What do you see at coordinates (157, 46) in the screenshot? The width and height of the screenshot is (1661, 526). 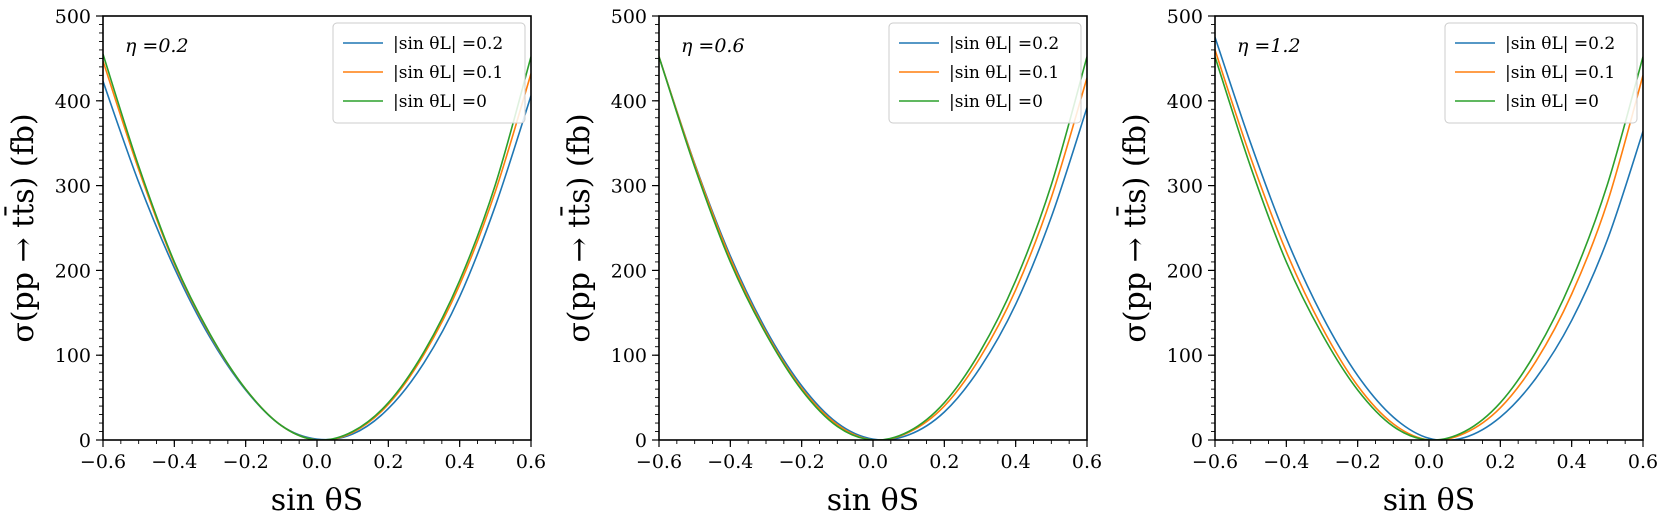 I see `eta-annotation: η =0.2` at bounding box center [157, 46].